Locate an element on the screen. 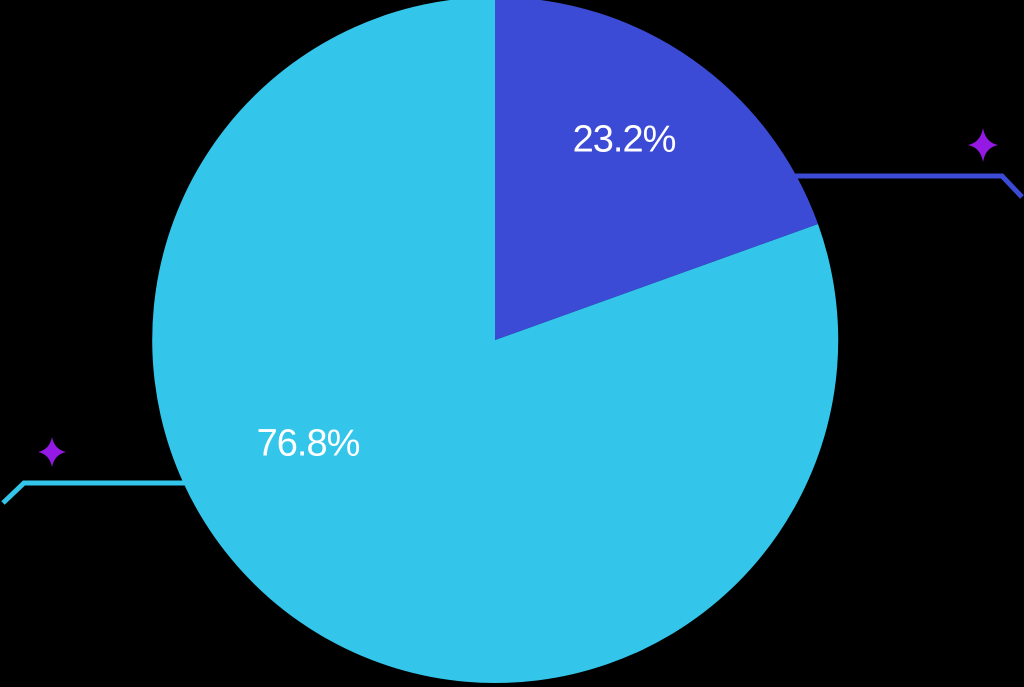  pie-label-23-2-percent: 23.2% is located at coordinates (624, 139).